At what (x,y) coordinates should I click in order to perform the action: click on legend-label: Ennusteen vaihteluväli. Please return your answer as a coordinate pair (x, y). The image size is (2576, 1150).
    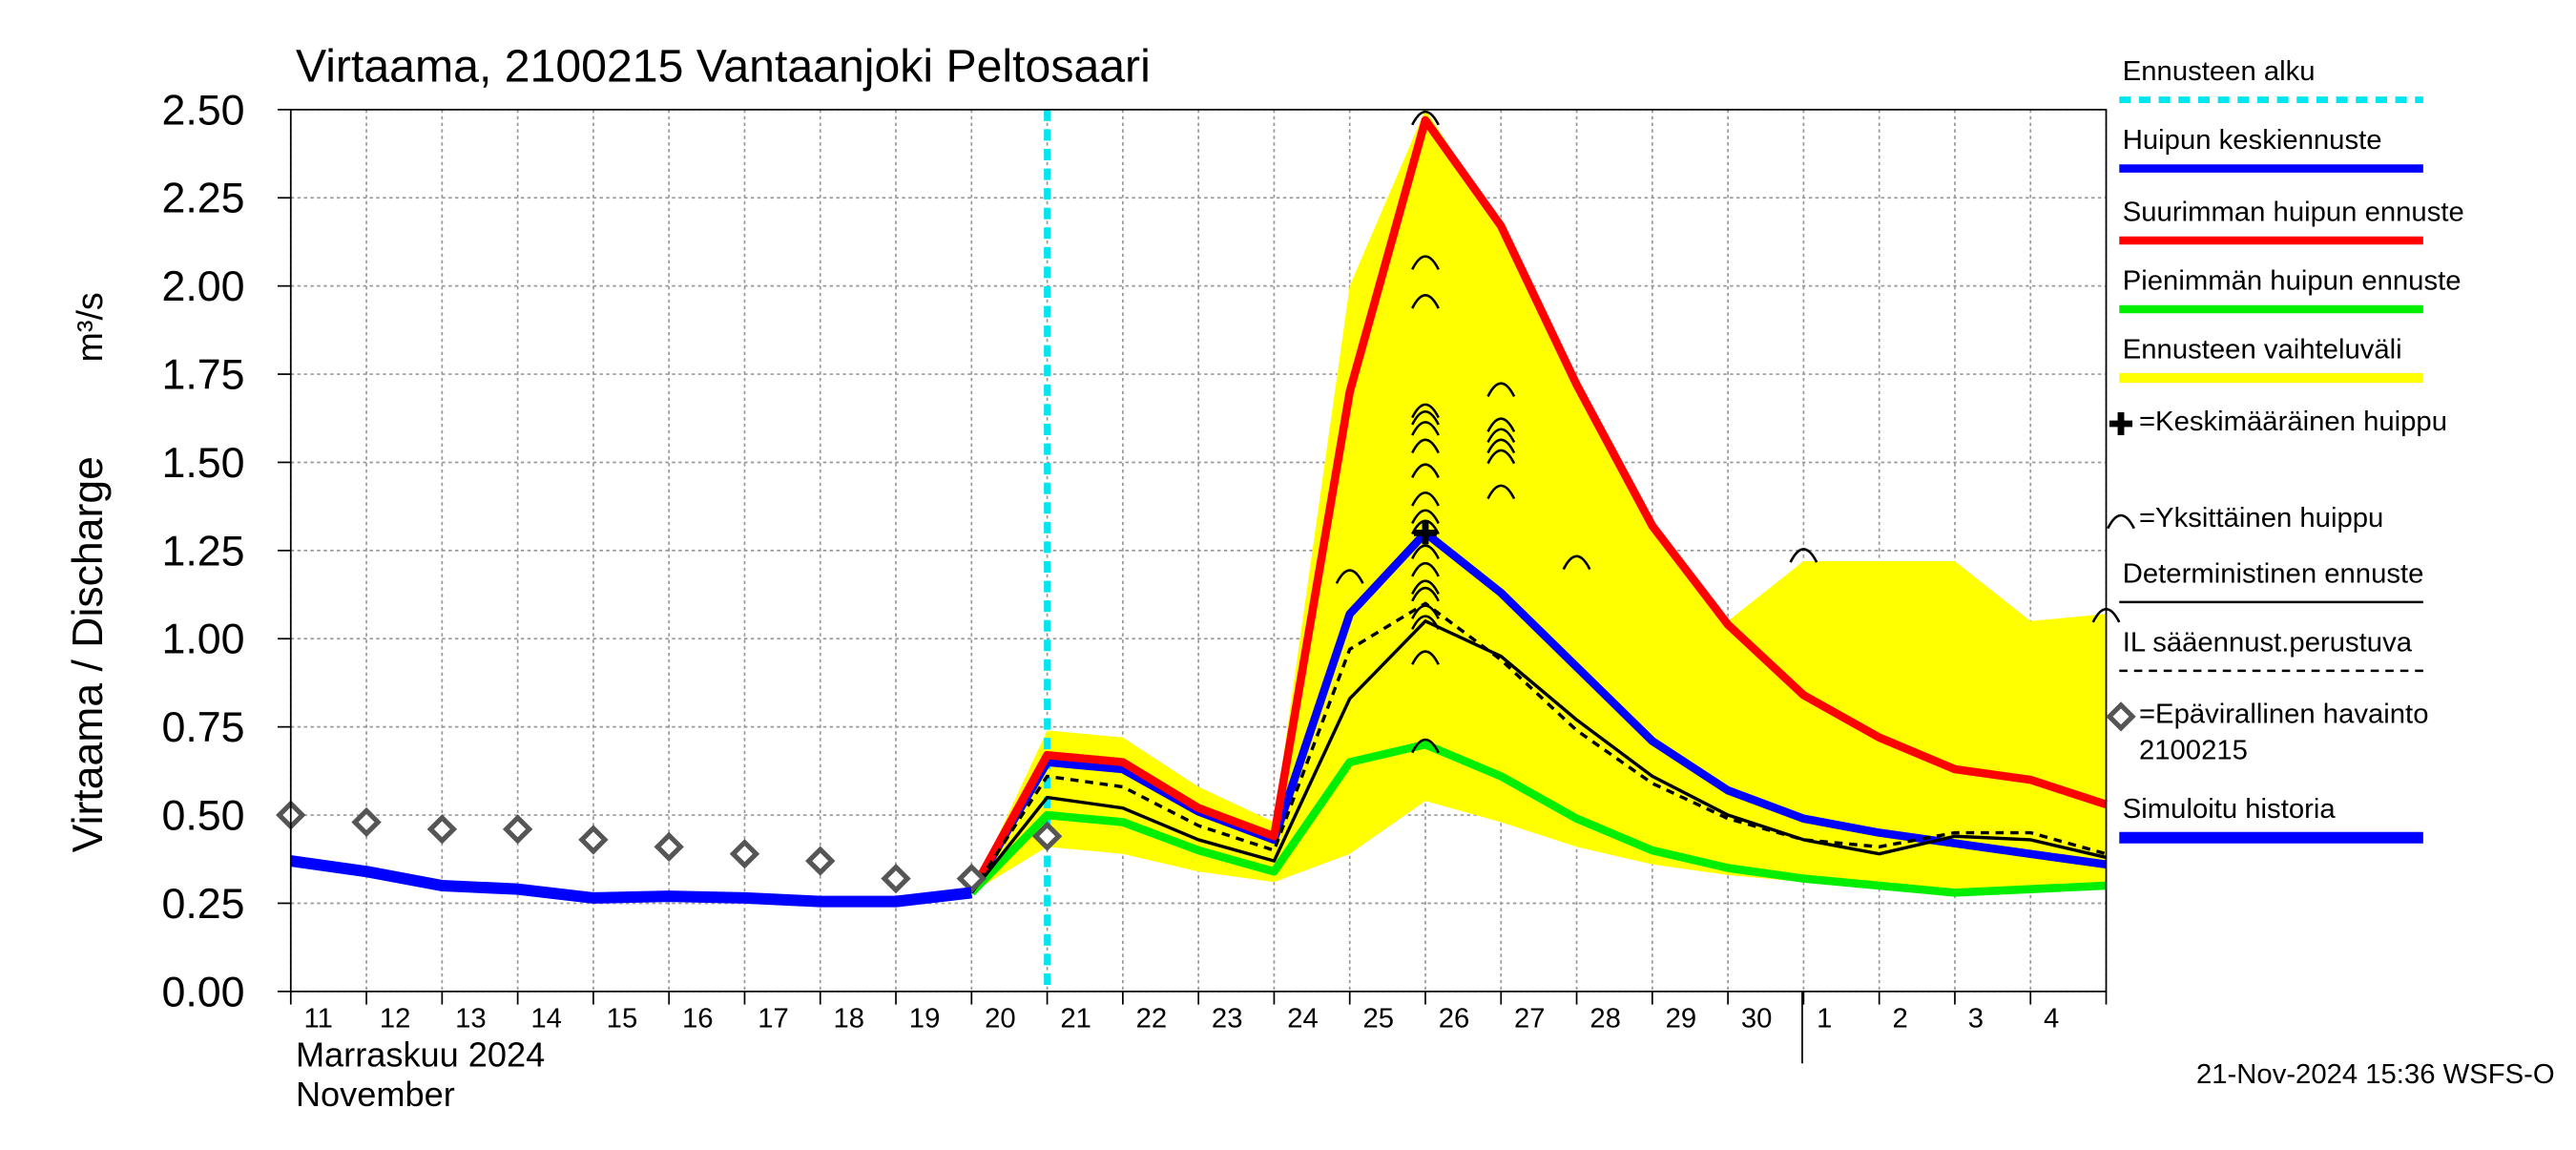
    Looking at the image, I should click on (2262, 349).